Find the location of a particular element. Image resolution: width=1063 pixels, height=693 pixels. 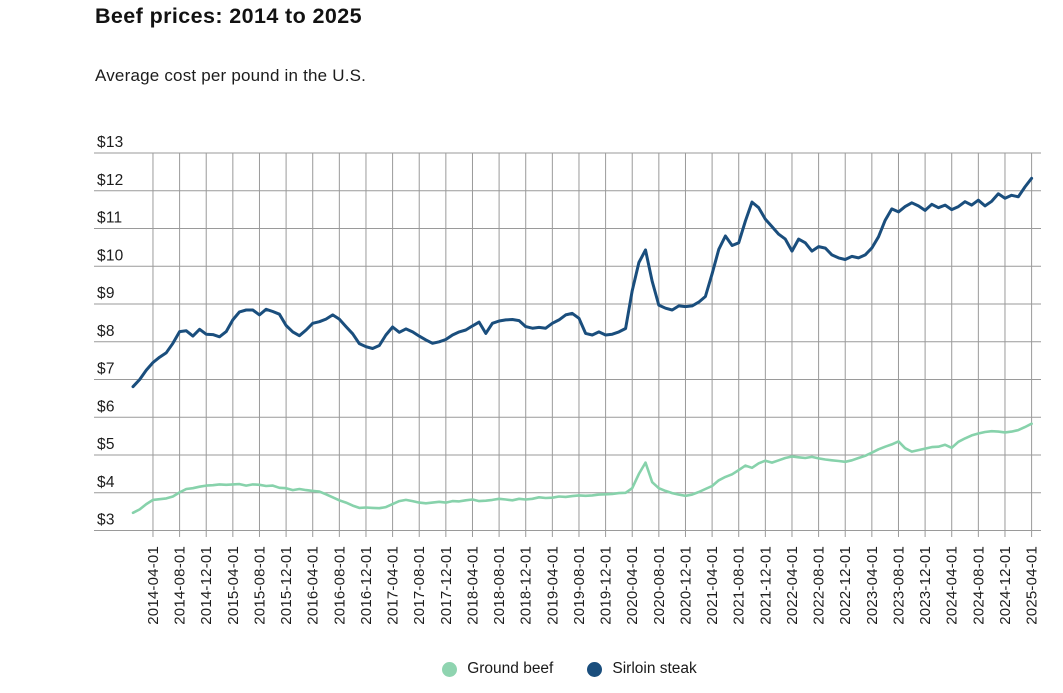

x-axis-tick-label: 2016-12-01 is located at coordinates (366, 585).